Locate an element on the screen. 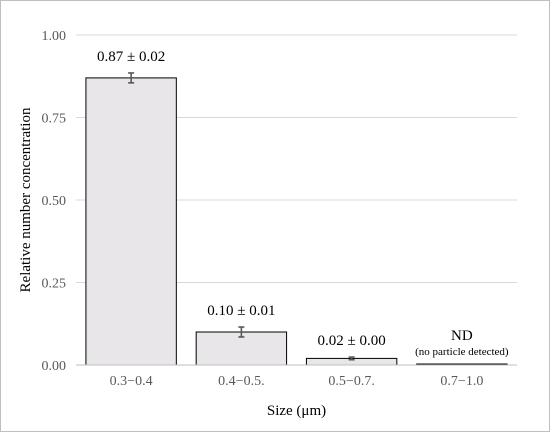  data-label: 0.87 ± 0.02 is located at coordinates (131, 57).